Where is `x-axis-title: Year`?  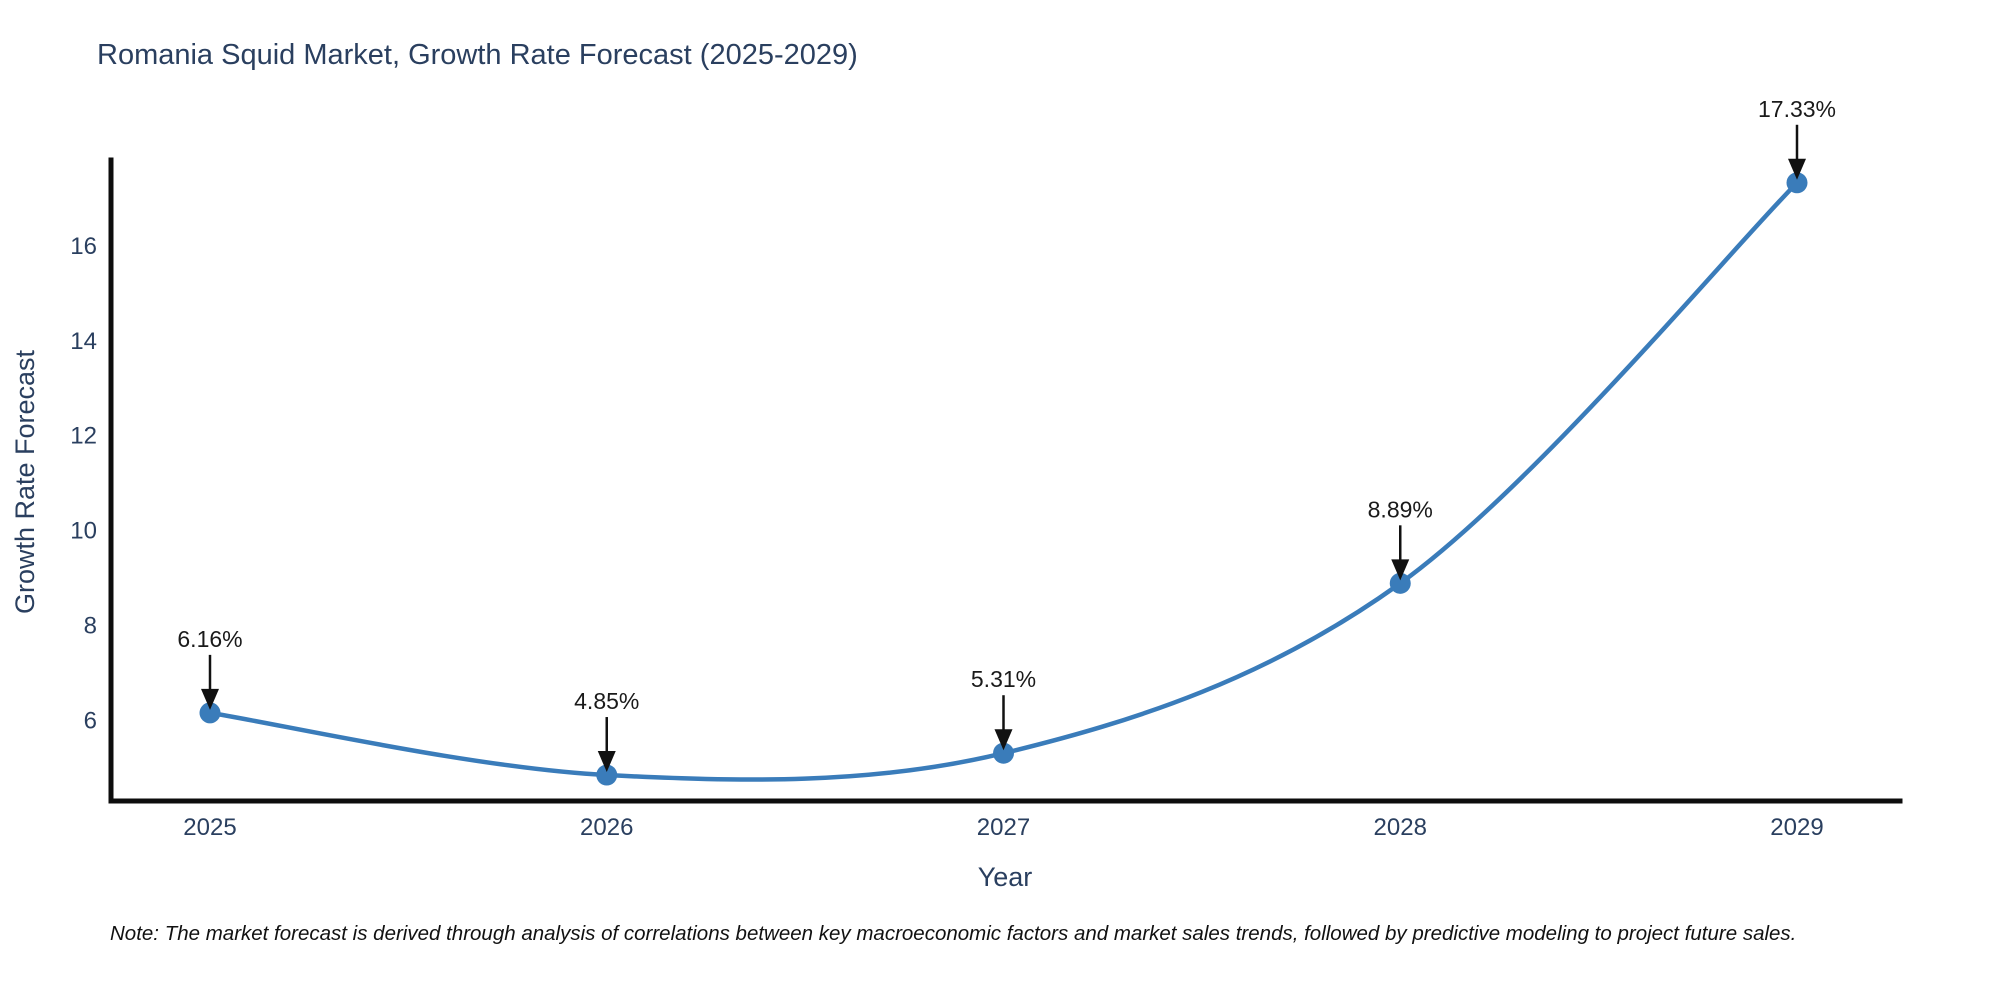 x-axis-title: Year is located at coordinates (1005, 877).